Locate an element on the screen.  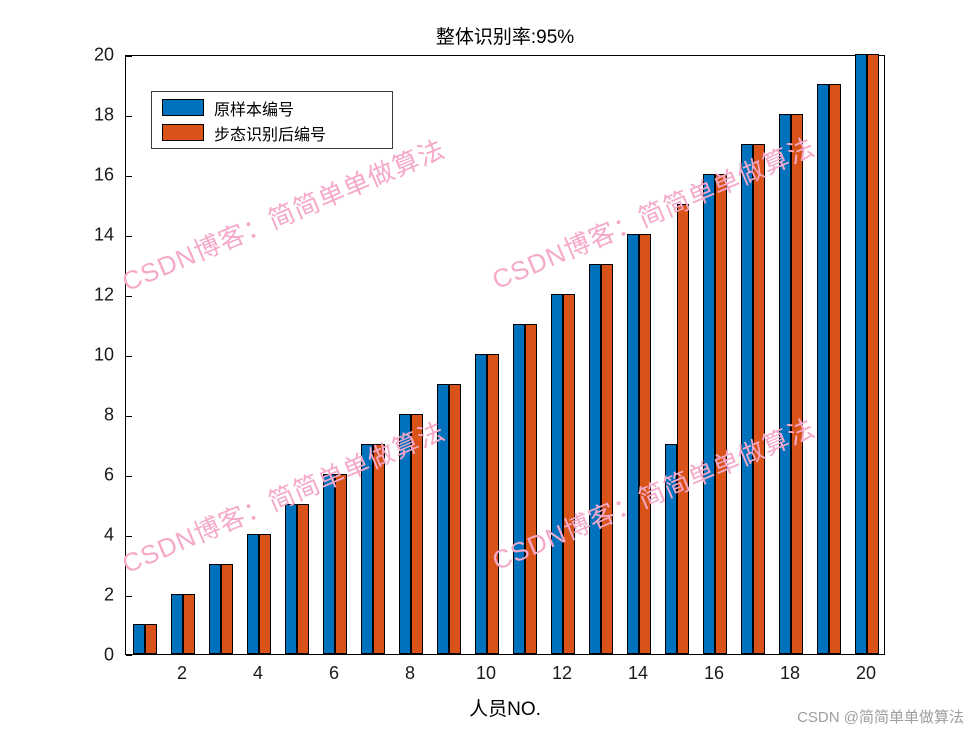
bar-series1-x10 is located at coordinates (481, 504).